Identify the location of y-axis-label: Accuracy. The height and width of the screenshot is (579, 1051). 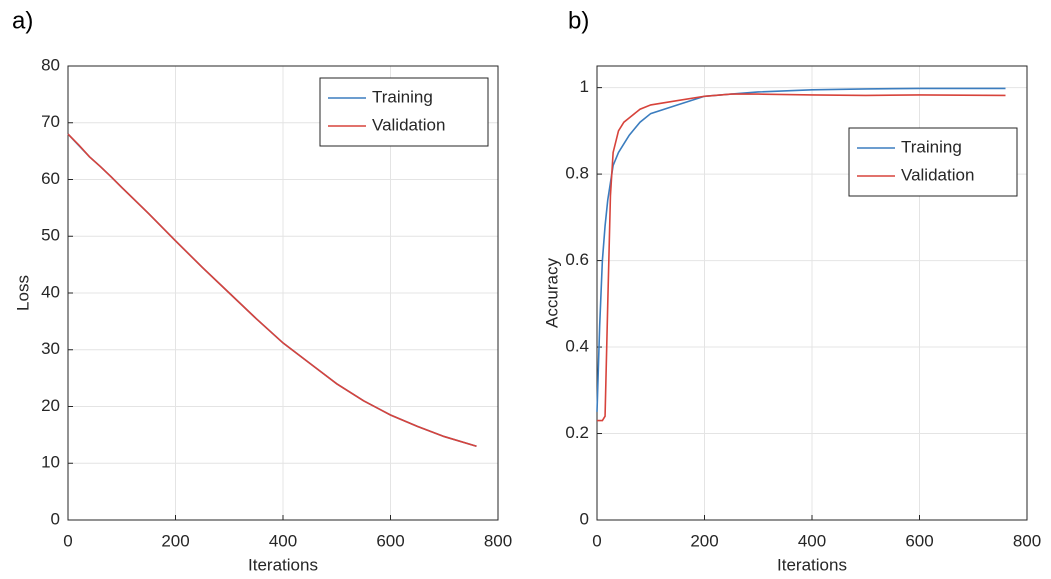
(551, 293).